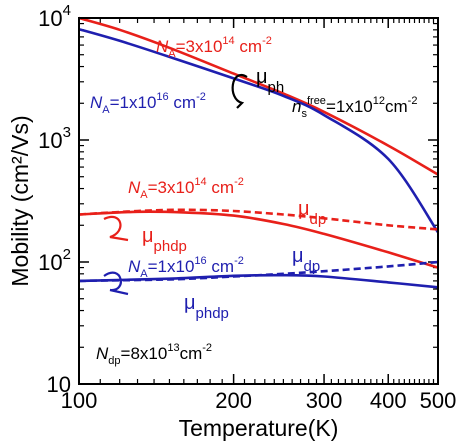 The height and width of the screenshot is (446, 468). Describe the element at coordinates (206, 307) in the screenshot. I see `annotation-mu-phdp-blue: μphdp` at that location.